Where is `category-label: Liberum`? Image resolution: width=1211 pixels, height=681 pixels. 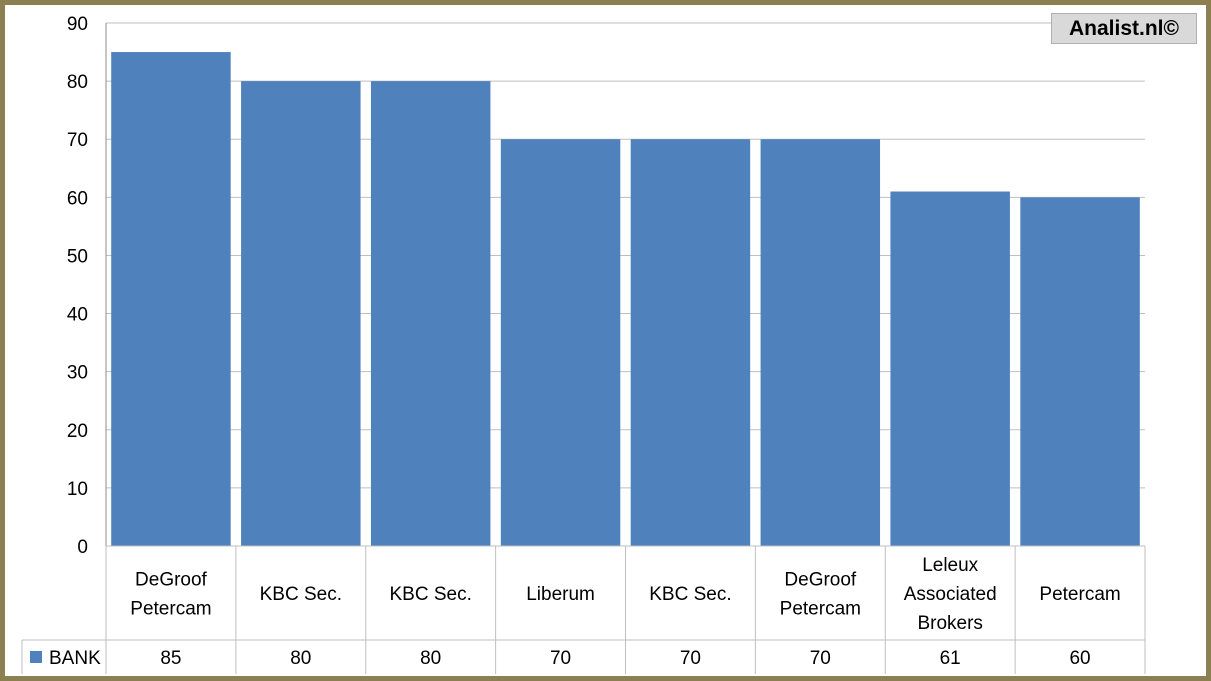
category-label: Liberum is located at coordinates (560, 594).